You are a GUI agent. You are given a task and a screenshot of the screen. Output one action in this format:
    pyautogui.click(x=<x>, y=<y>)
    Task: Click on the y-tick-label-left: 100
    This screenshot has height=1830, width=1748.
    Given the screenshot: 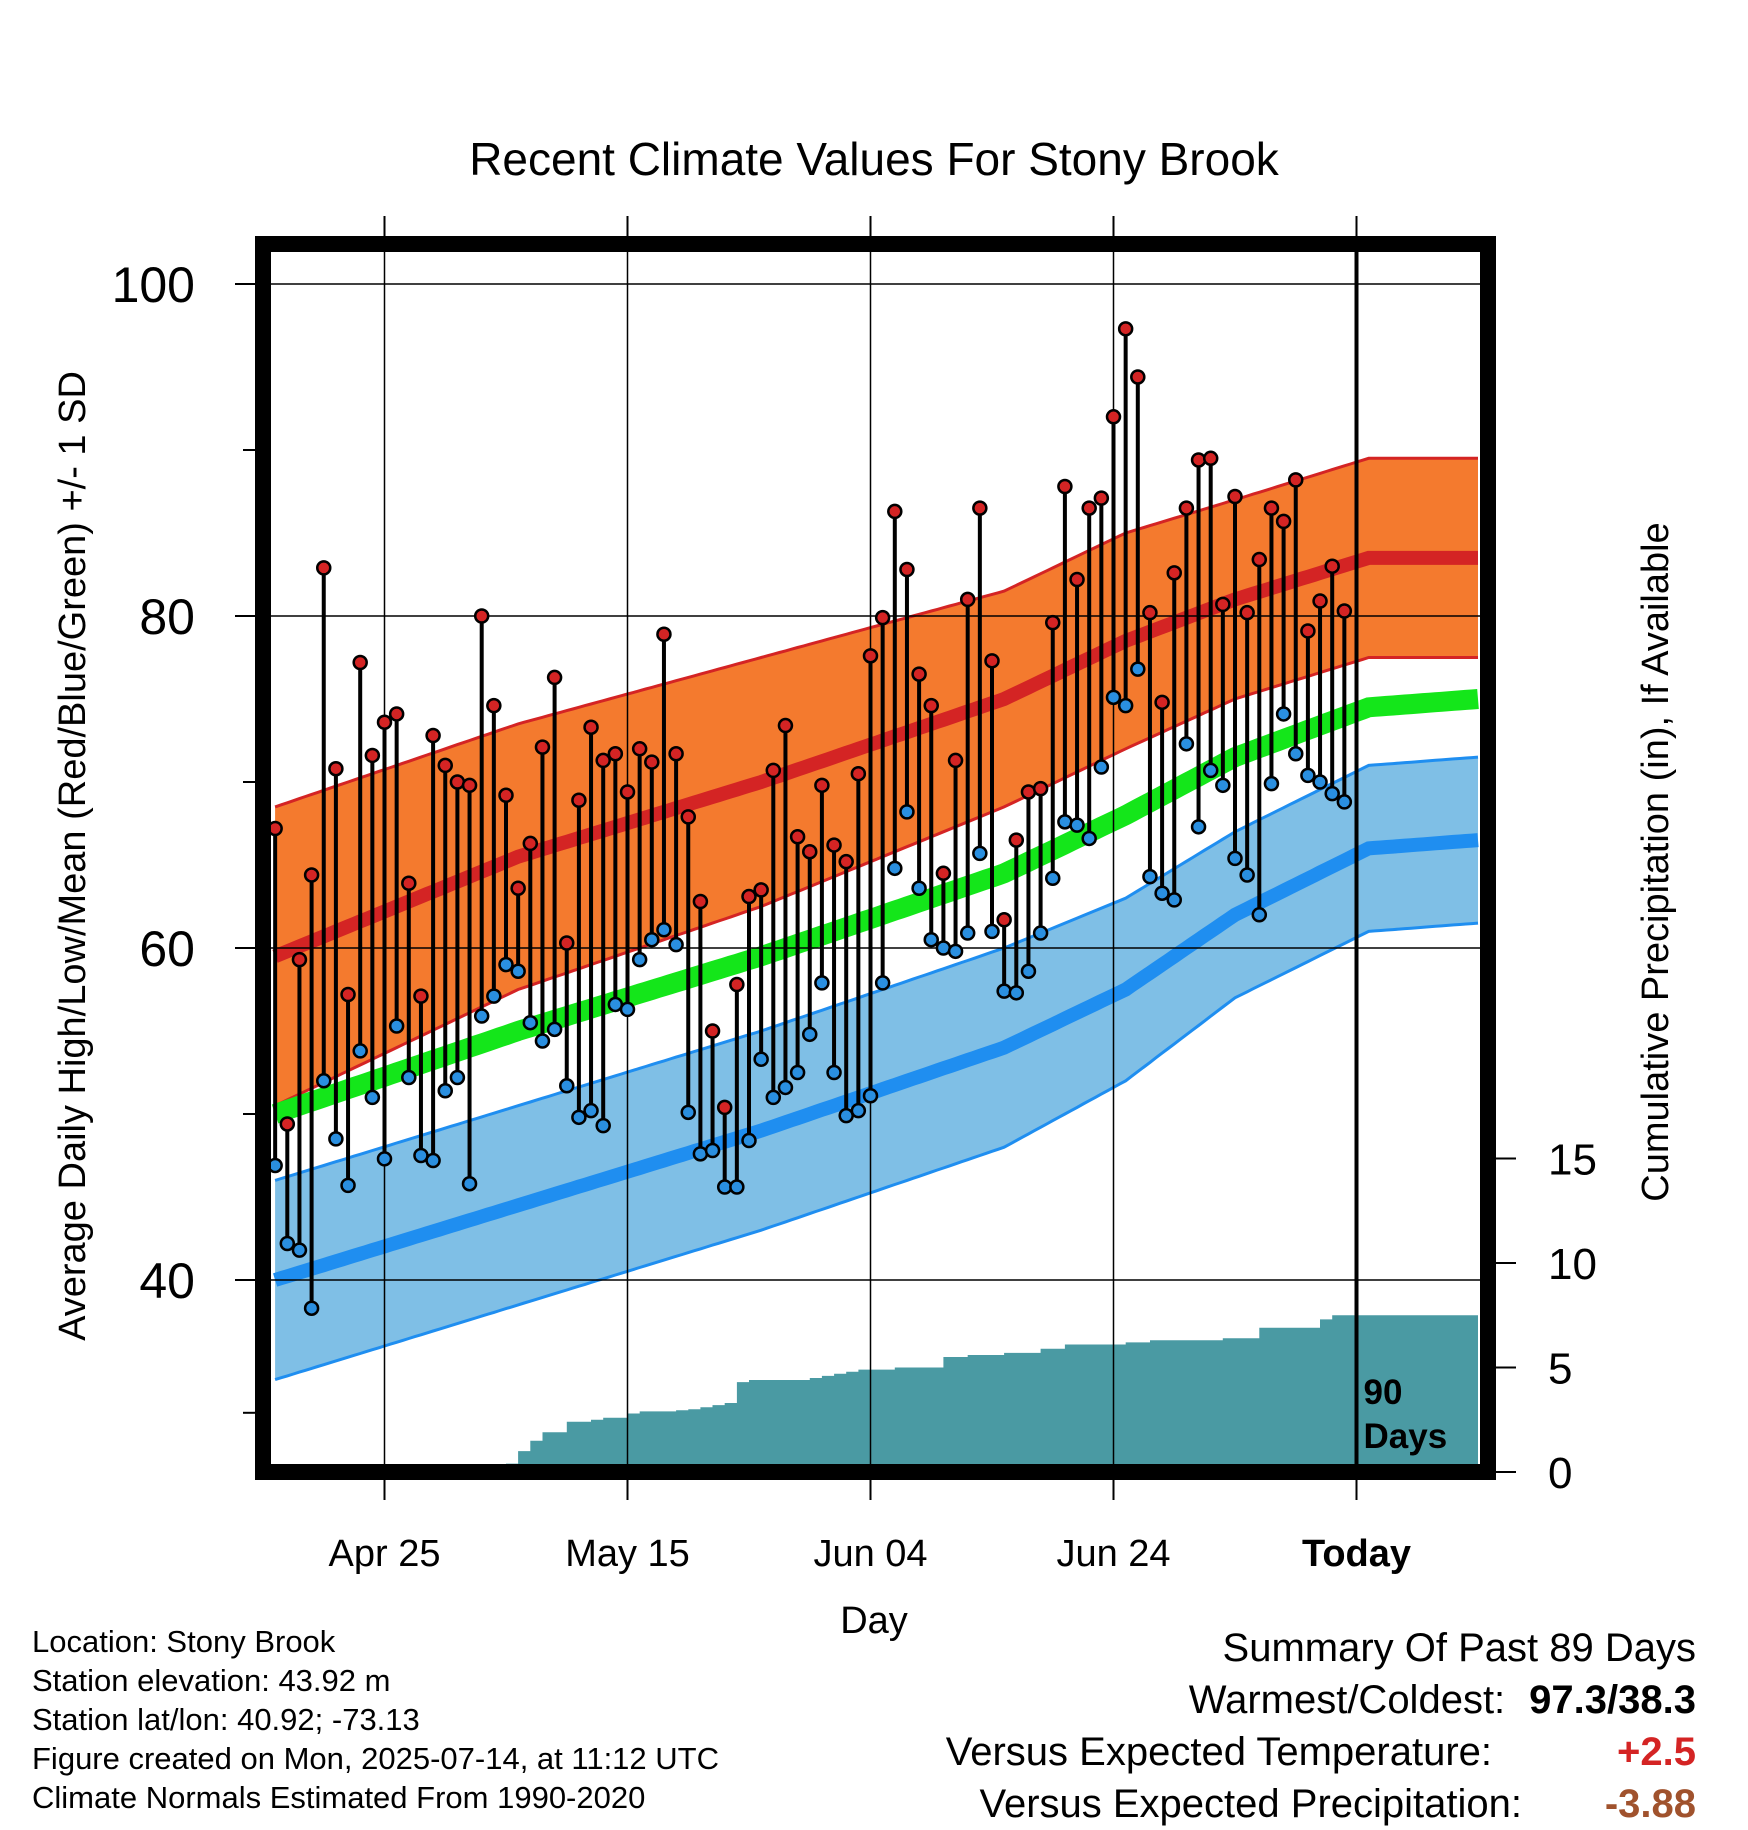 What is the action you would take?
    pyautogui.click(x=153, y=285)
    